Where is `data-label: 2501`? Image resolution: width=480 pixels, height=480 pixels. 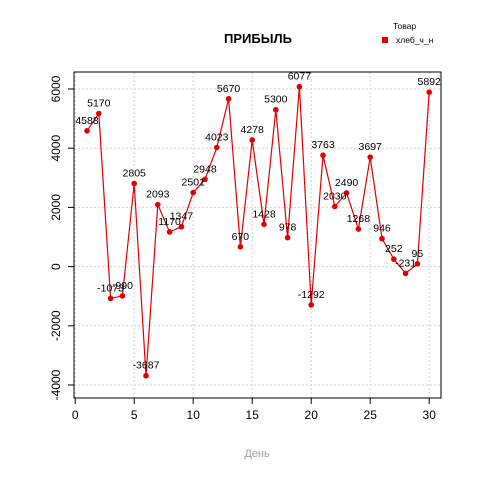 data-label: 2501 is located at coordinates (194, 183).